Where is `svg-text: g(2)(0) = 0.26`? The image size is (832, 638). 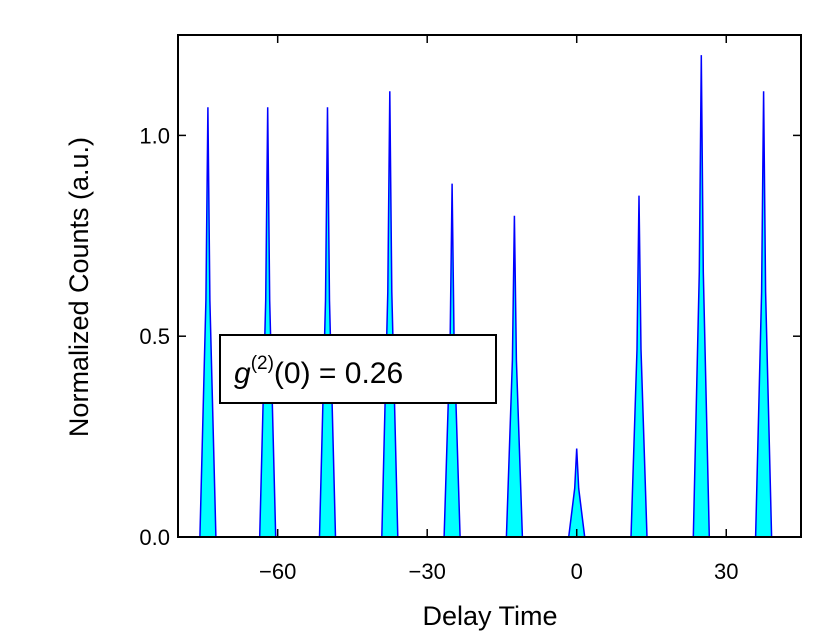 svg-text: g(2)(0) = 0.26 is located at coordinates (318, 371).